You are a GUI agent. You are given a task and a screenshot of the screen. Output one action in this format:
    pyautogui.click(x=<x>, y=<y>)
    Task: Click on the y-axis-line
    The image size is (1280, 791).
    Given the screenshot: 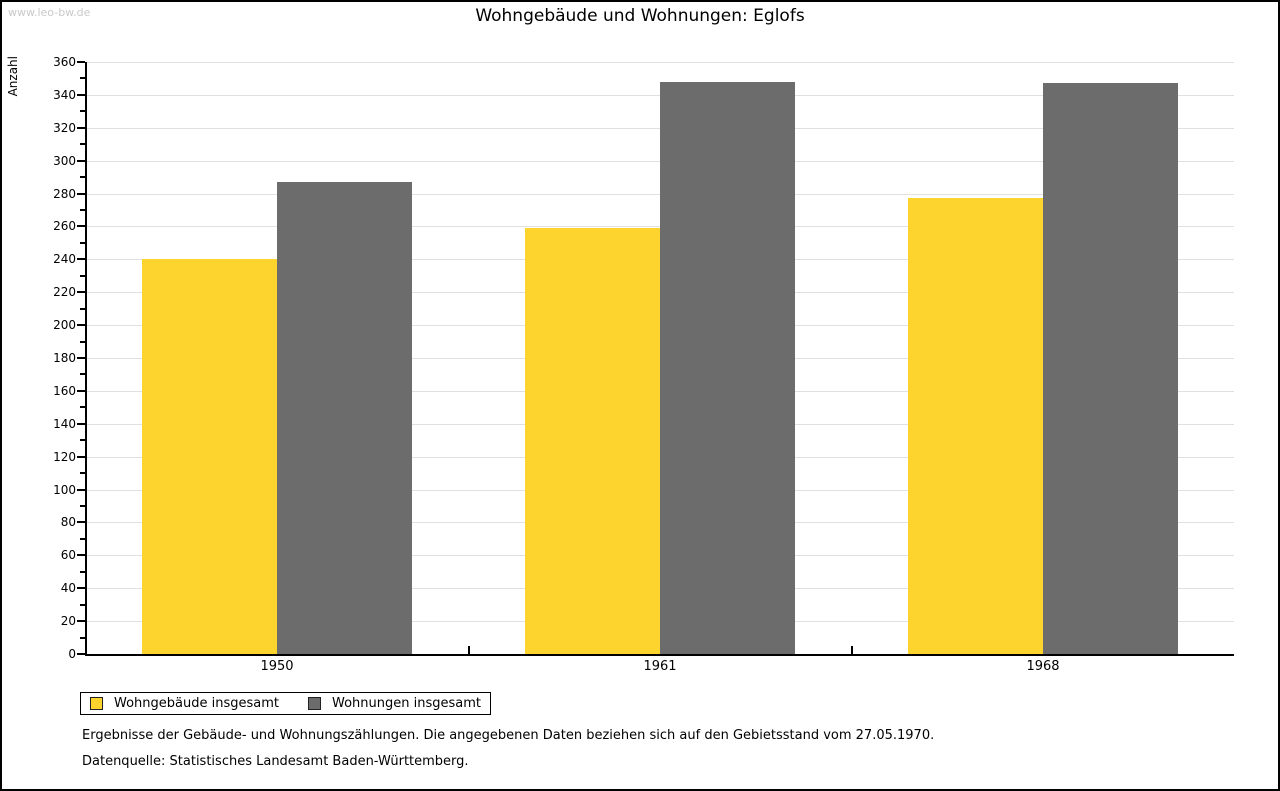 What is the action you would take?
    pyautogui.click(x=86, y=359)
    